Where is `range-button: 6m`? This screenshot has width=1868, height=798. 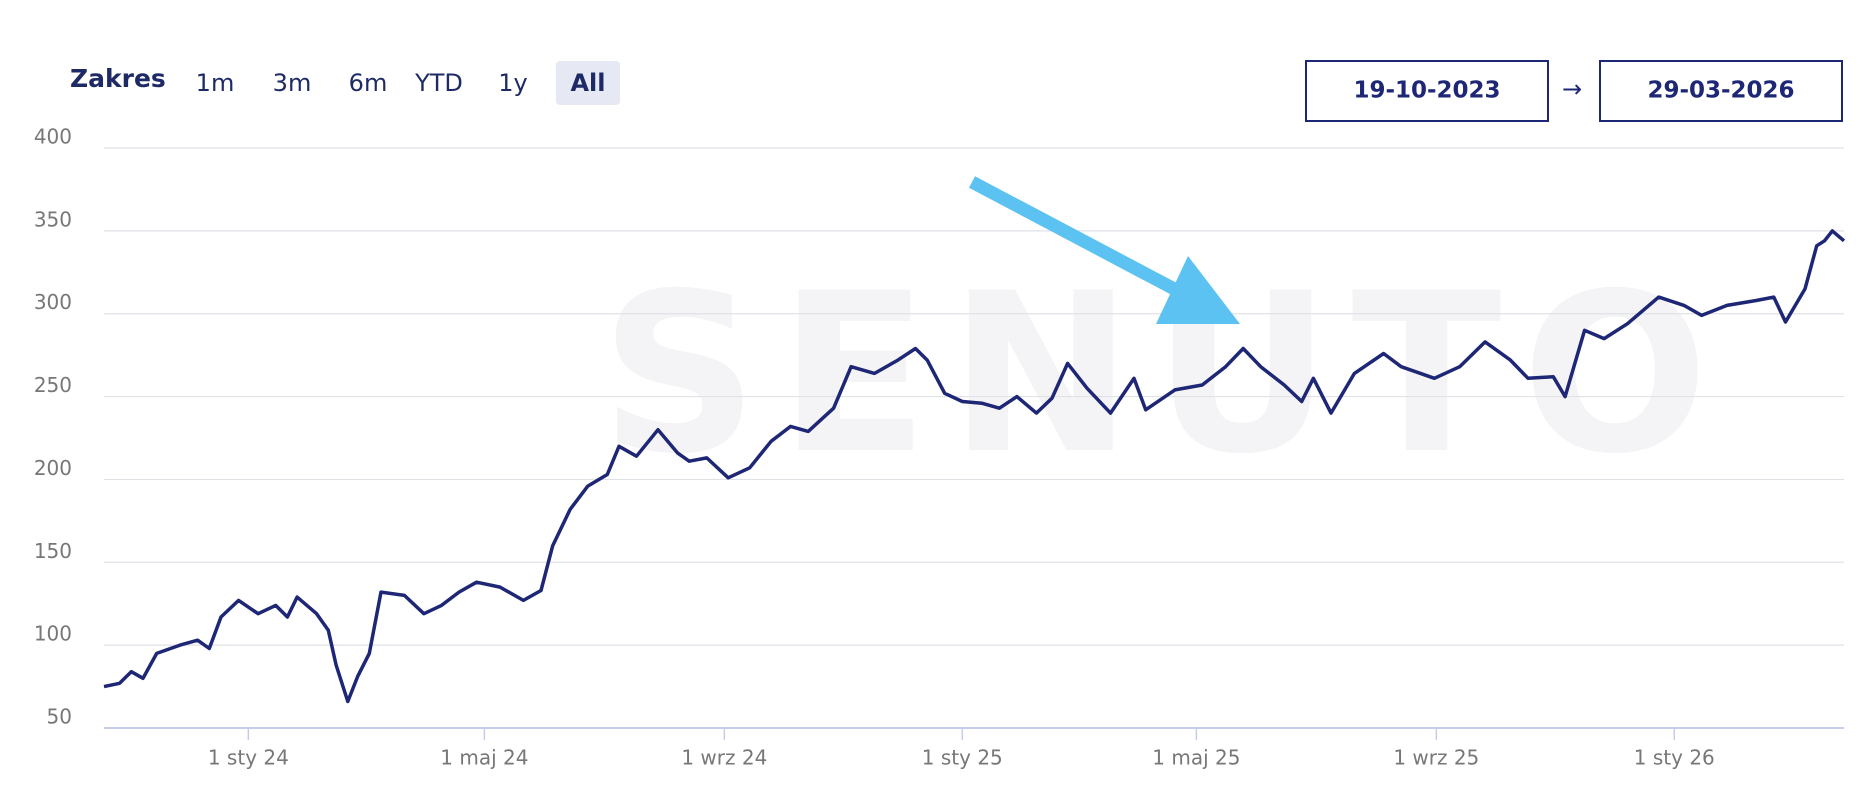
range-button: 6m is located at coordinates (368, 83).